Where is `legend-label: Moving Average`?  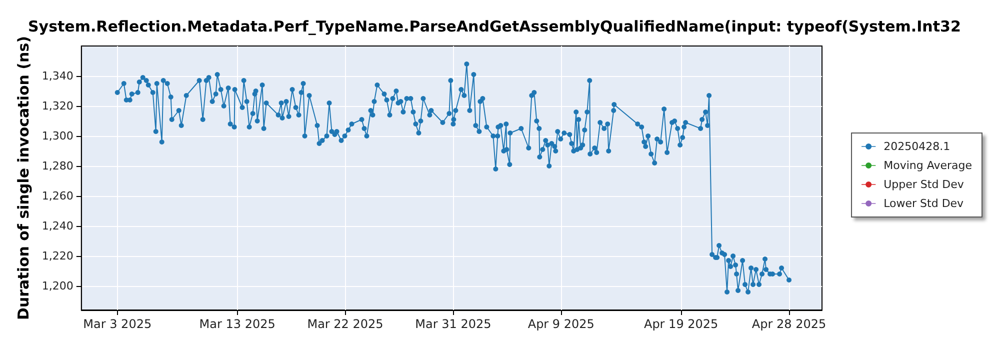 legend-label: Moving Average is located at coordinates (928, 165).